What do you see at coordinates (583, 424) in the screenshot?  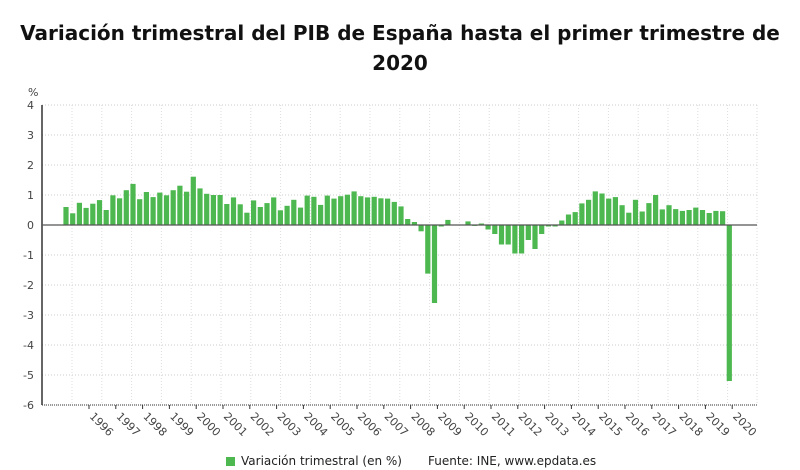 I see `x-tick-label: 2014` at bounding box center [583, 424].